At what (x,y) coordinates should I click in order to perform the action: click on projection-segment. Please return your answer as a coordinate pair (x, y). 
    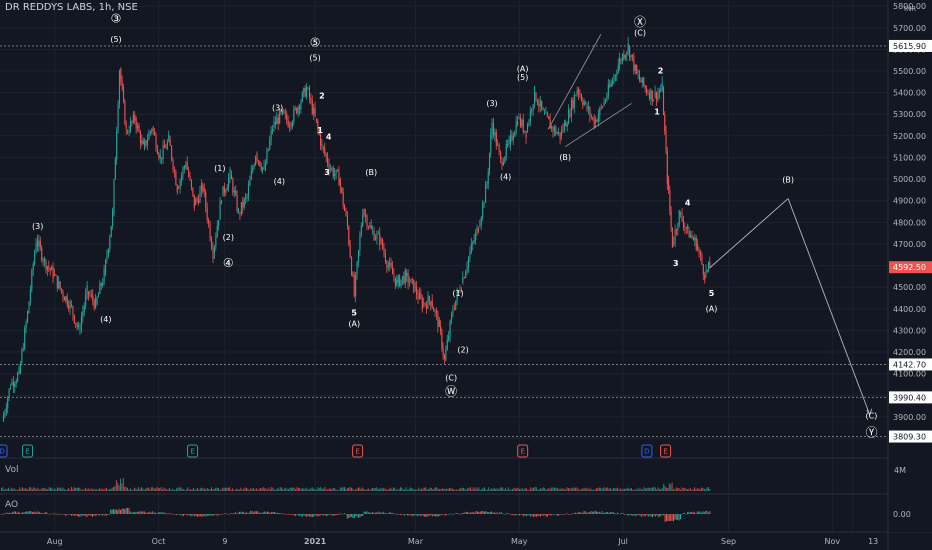
    Looking at the image, I should click on (749, 233).